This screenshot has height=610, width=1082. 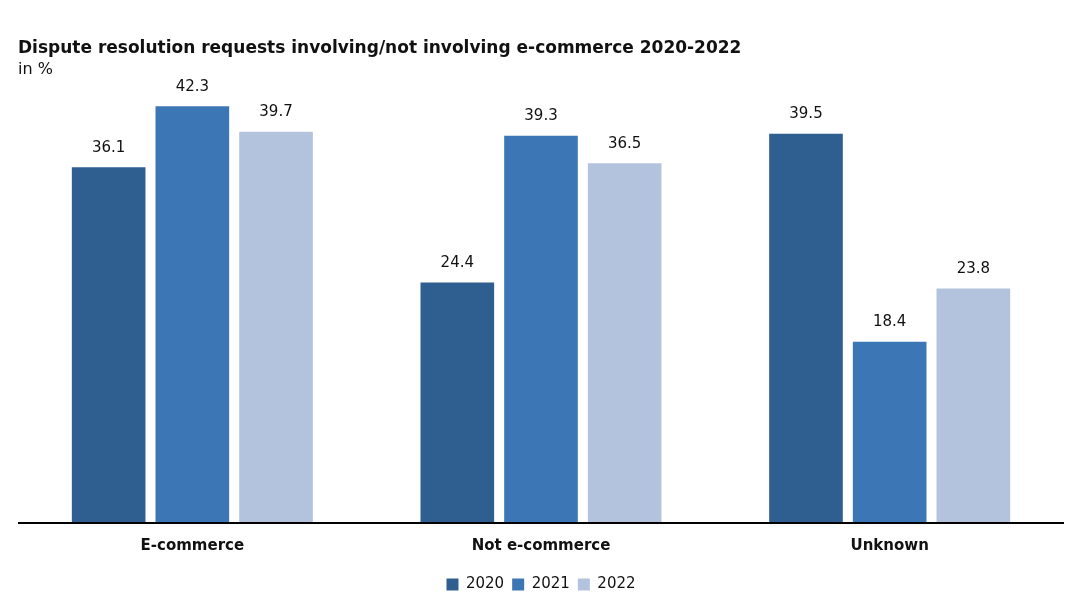 I want to click on data-label: 36.5, so click(x=624, y=142).